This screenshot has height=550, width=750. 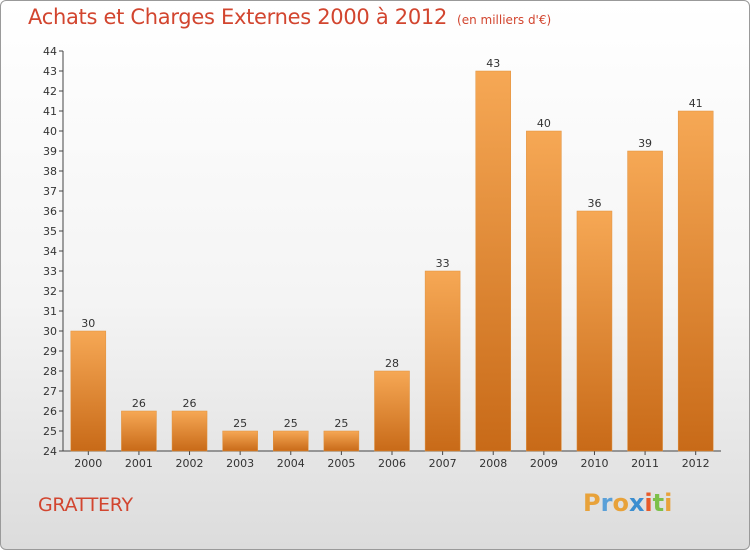 I want to click on x-tick-label: 2009, so click(x=544, y=463).